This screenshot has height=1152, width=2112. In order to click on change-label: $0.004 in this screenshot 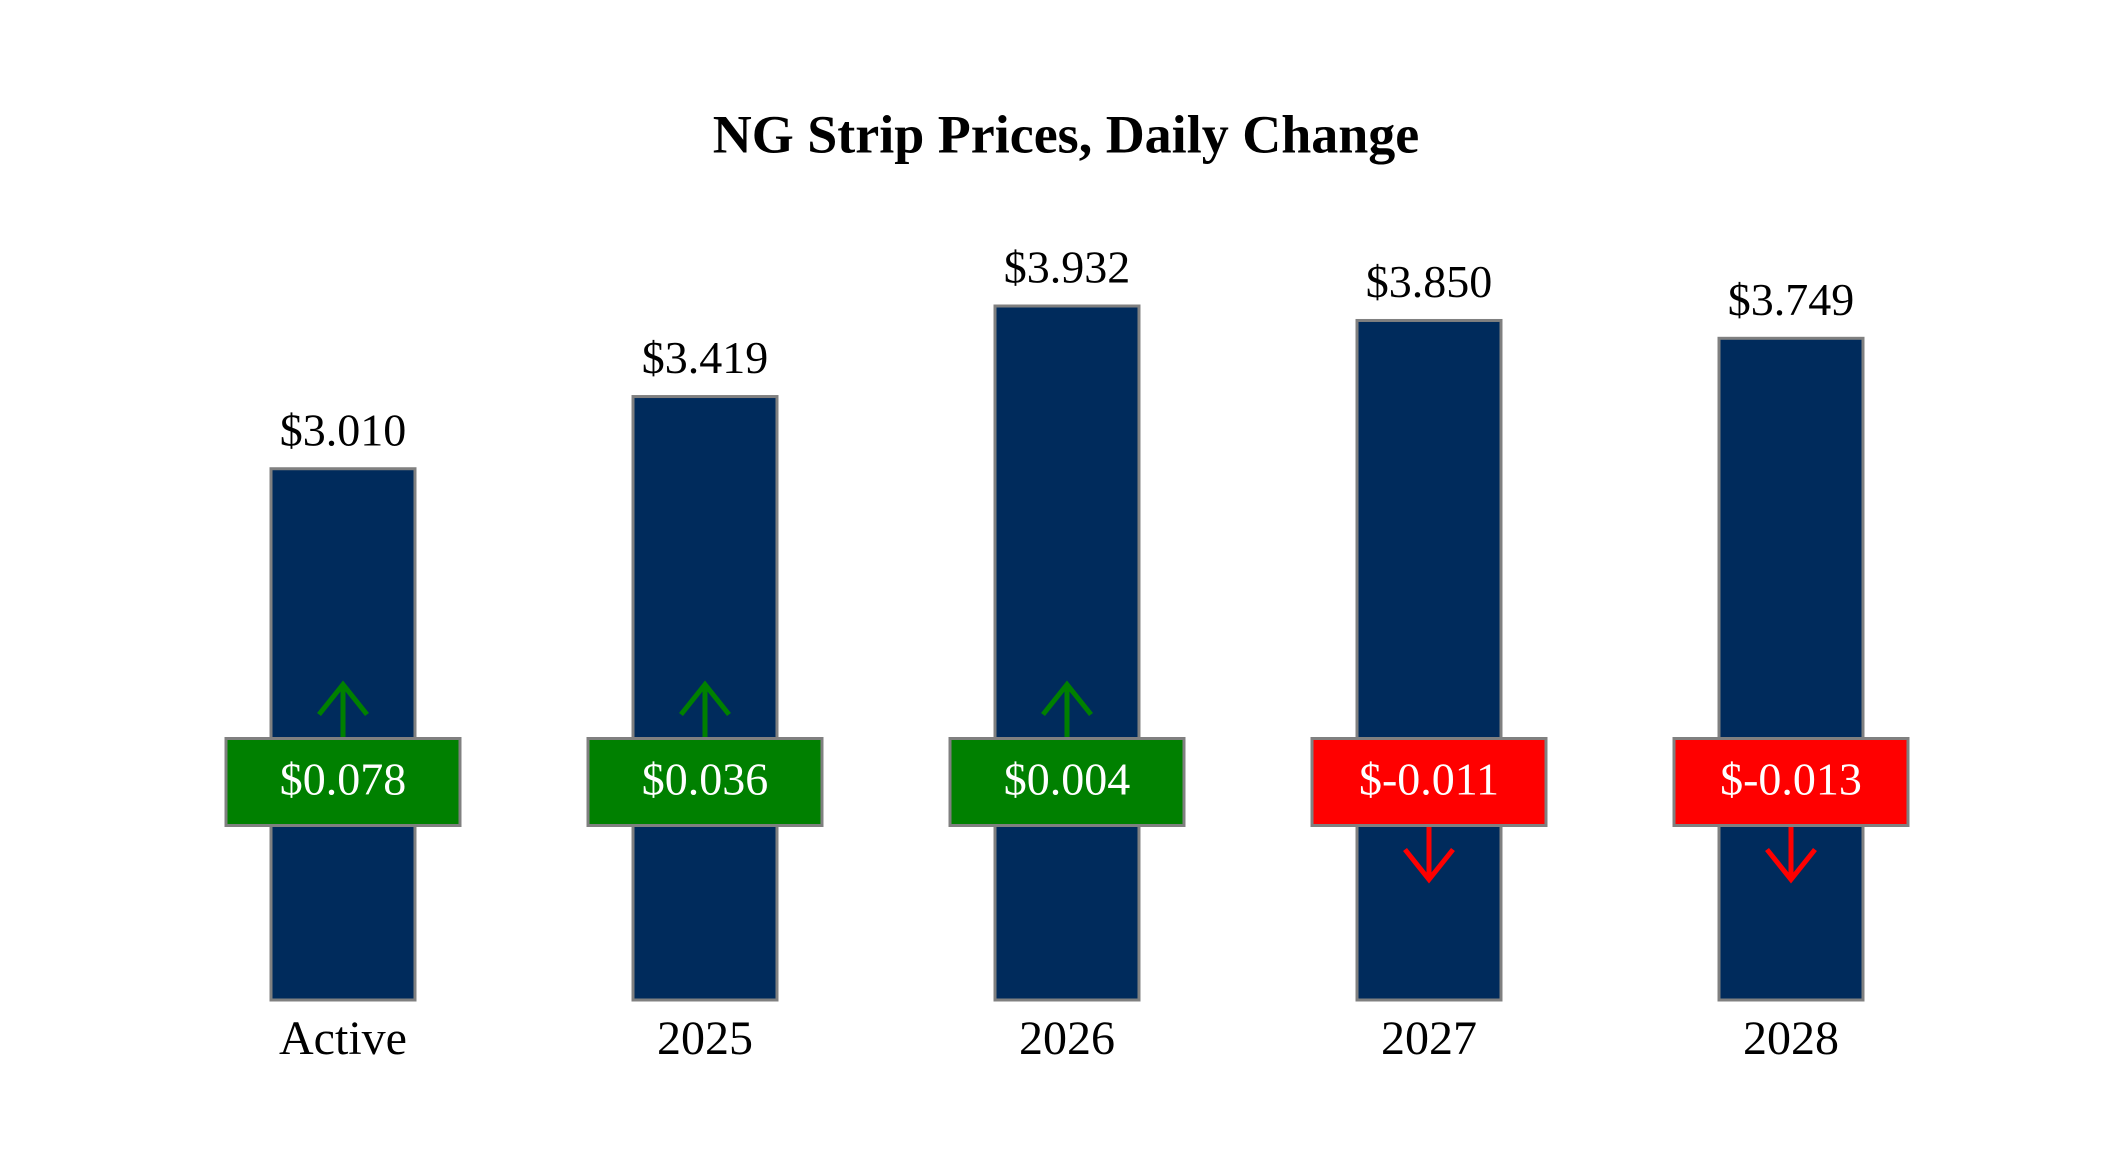, I will do `click(1067, 779)`.